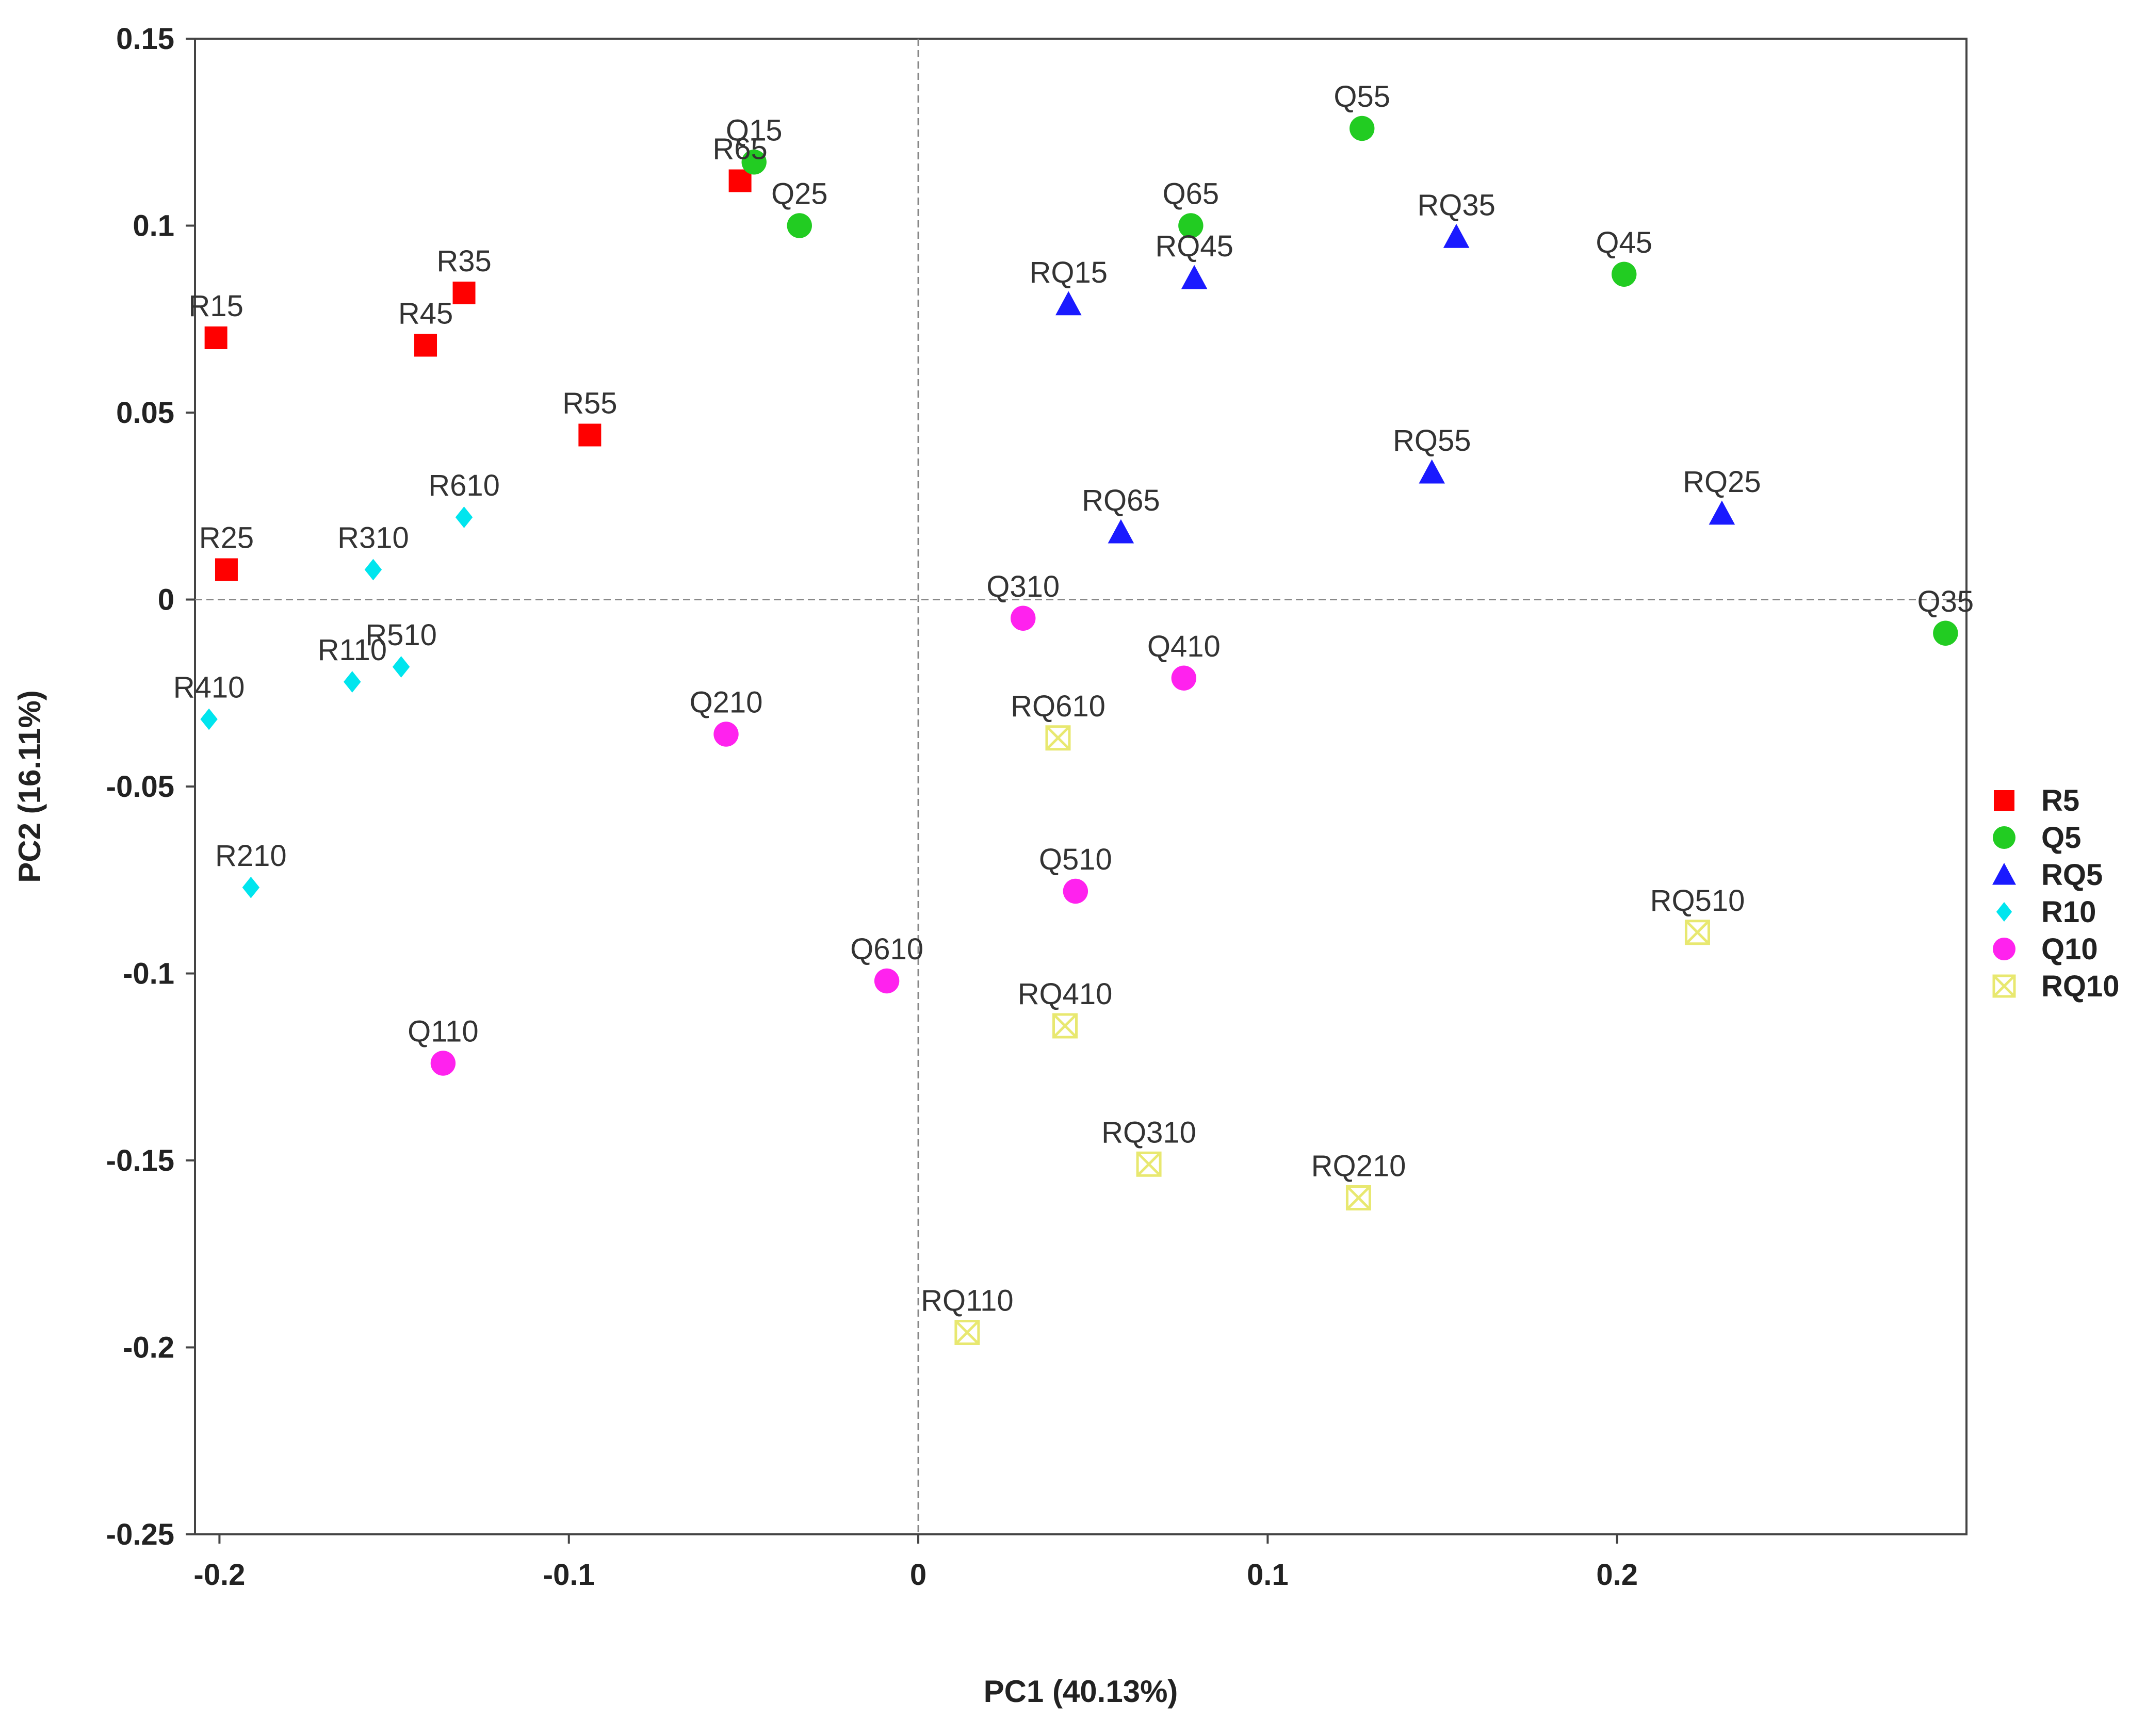 The width and height of the screenshot is (2146, 1736). Describe the element at coordinates (353, 682) in the screenshot. I see `data-point-r110` at that location.